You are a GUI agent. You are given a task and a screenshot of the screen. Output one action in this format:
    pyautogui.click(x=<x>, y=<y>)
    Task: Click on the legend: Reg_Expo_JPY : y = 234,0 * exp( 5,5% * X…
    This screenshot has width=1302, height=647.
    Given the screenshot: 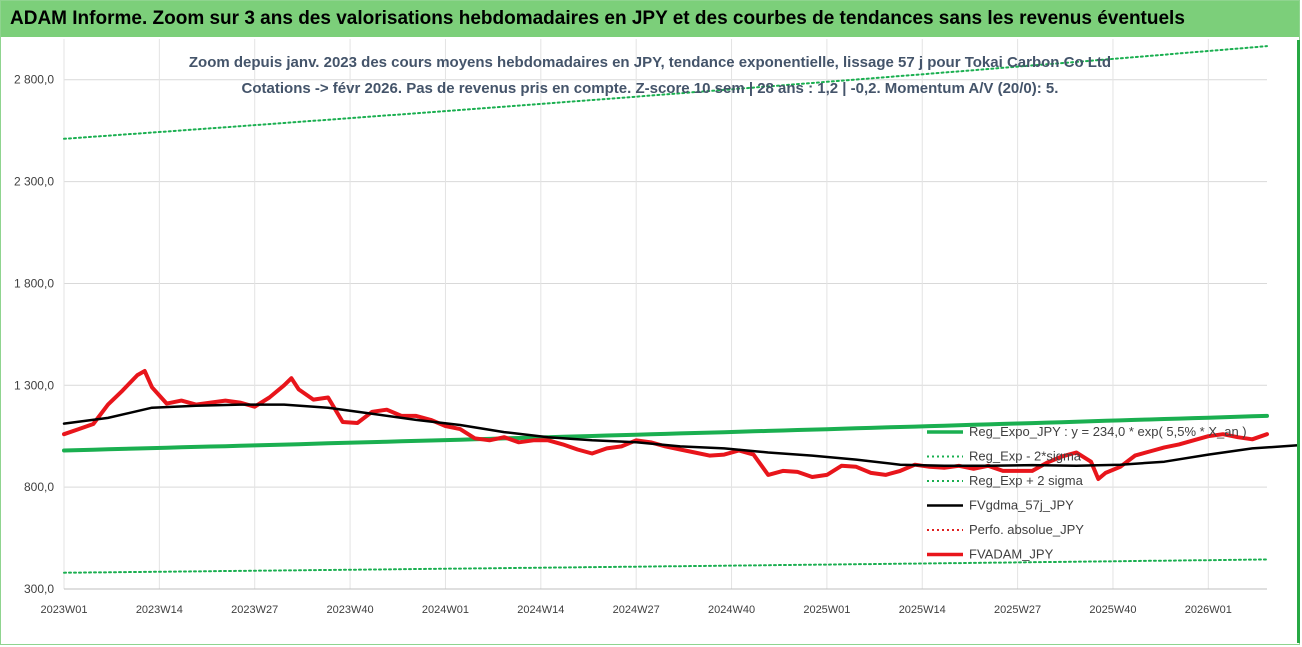 What is the action you would take?
    pyautogui.click(x=1087, y=493)
    